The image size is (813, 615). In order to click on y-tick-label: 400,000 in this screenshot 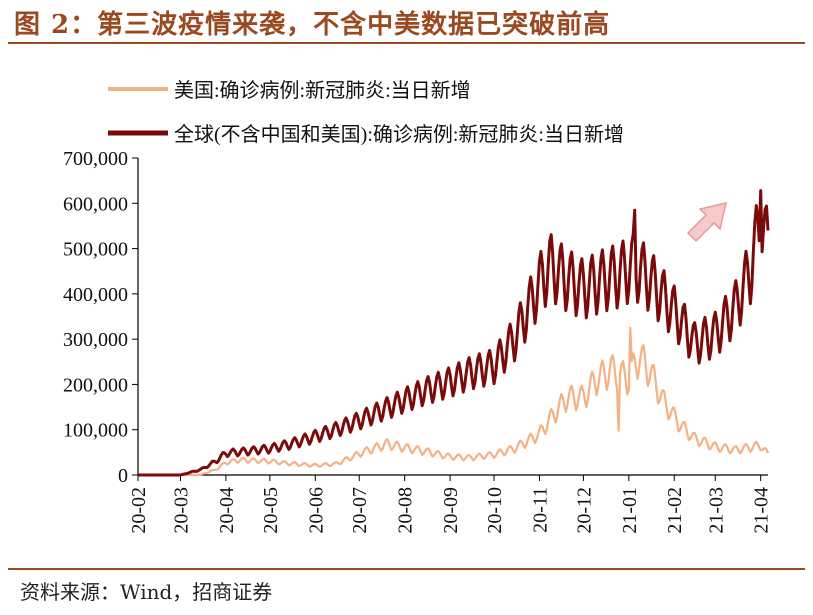, I will do `click(95, 295)`.